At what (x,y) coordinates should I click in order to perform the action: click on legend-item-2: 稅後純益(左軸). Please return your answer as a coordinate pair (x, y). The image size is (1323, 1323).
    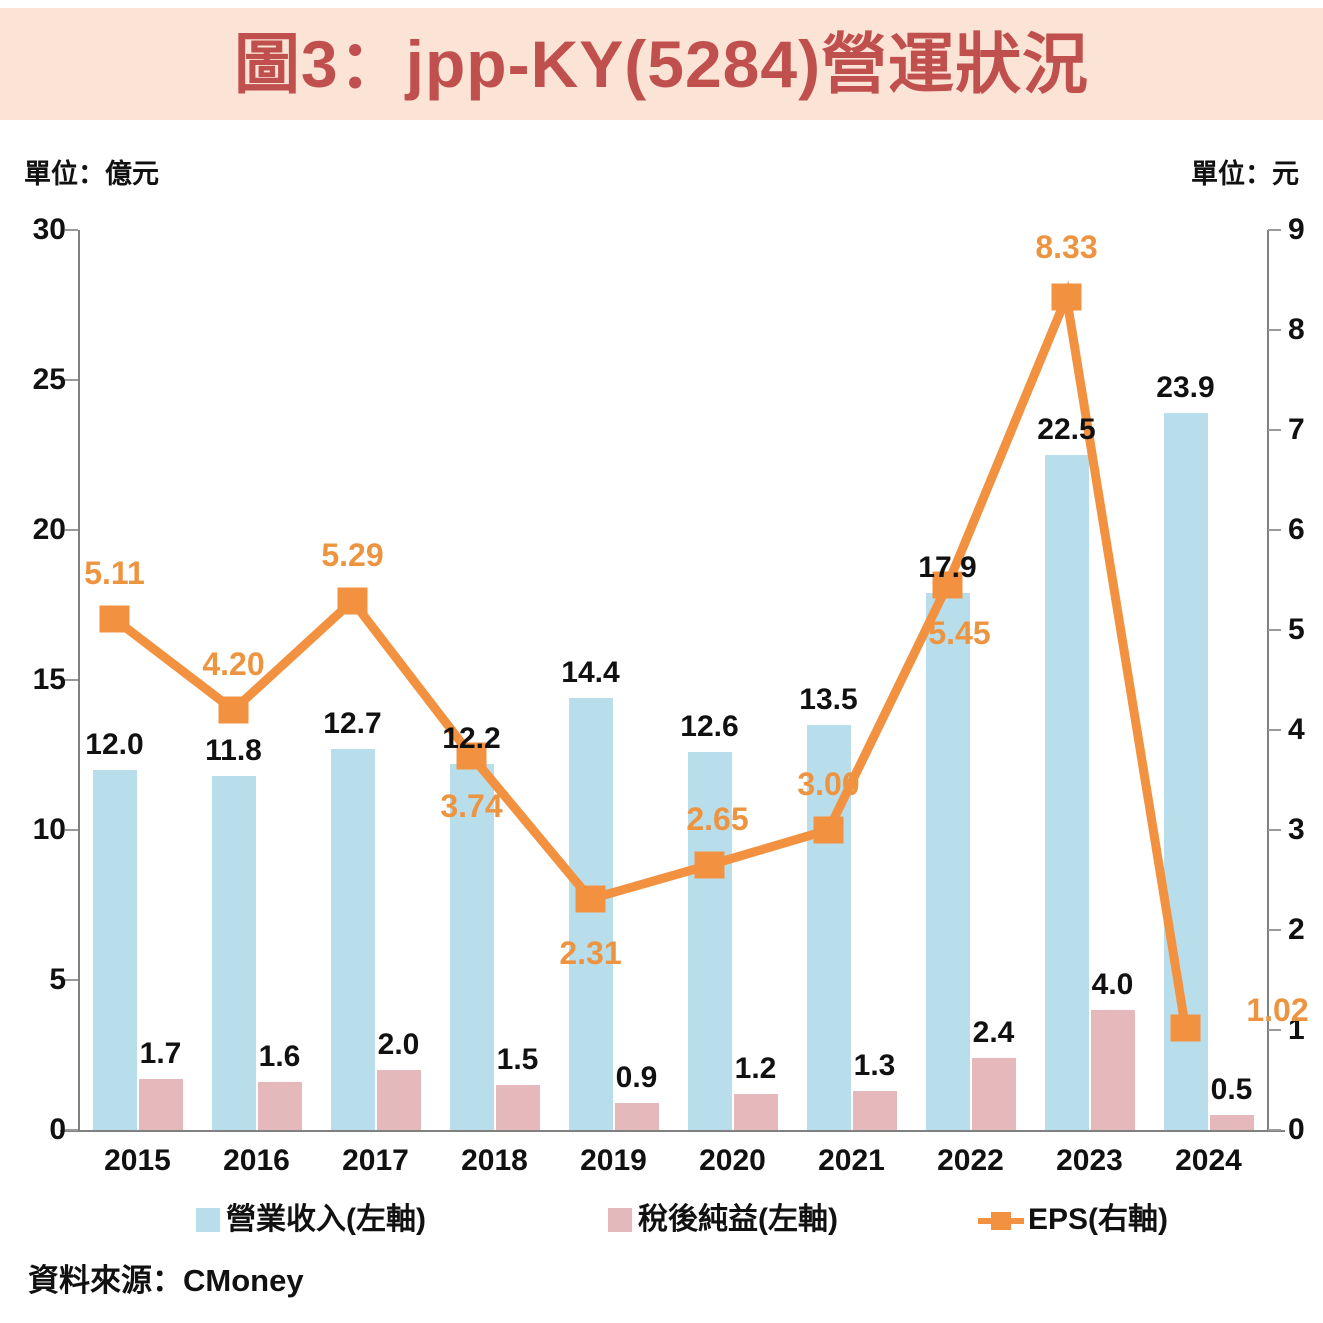
    Looking at the image, I should click on (723, 1220).